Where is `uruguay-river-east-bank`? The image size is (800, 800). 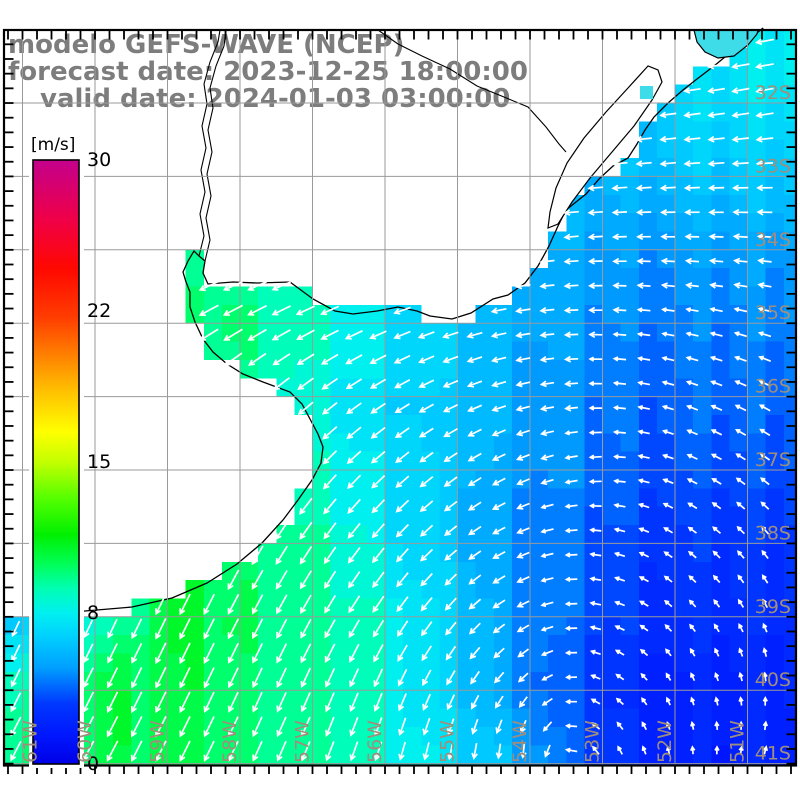
uruguay-river-east-bank is located at coordinates (215, 145).